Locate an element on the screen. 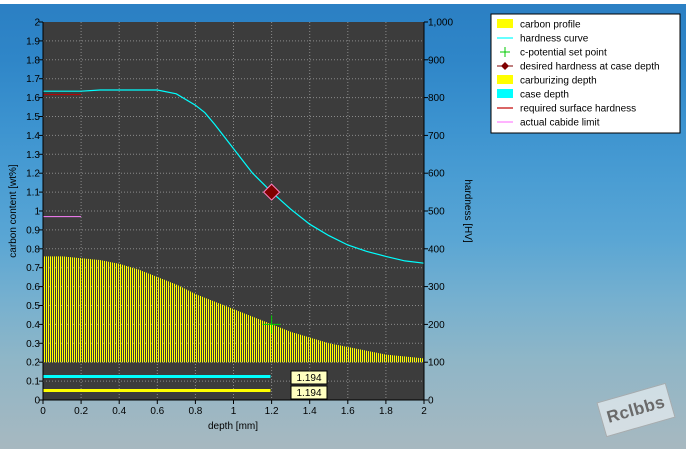 The height and width of the screenshot is (449, 688). carburizing-depth-value: 1.194 is located at coordinates (308, 393).